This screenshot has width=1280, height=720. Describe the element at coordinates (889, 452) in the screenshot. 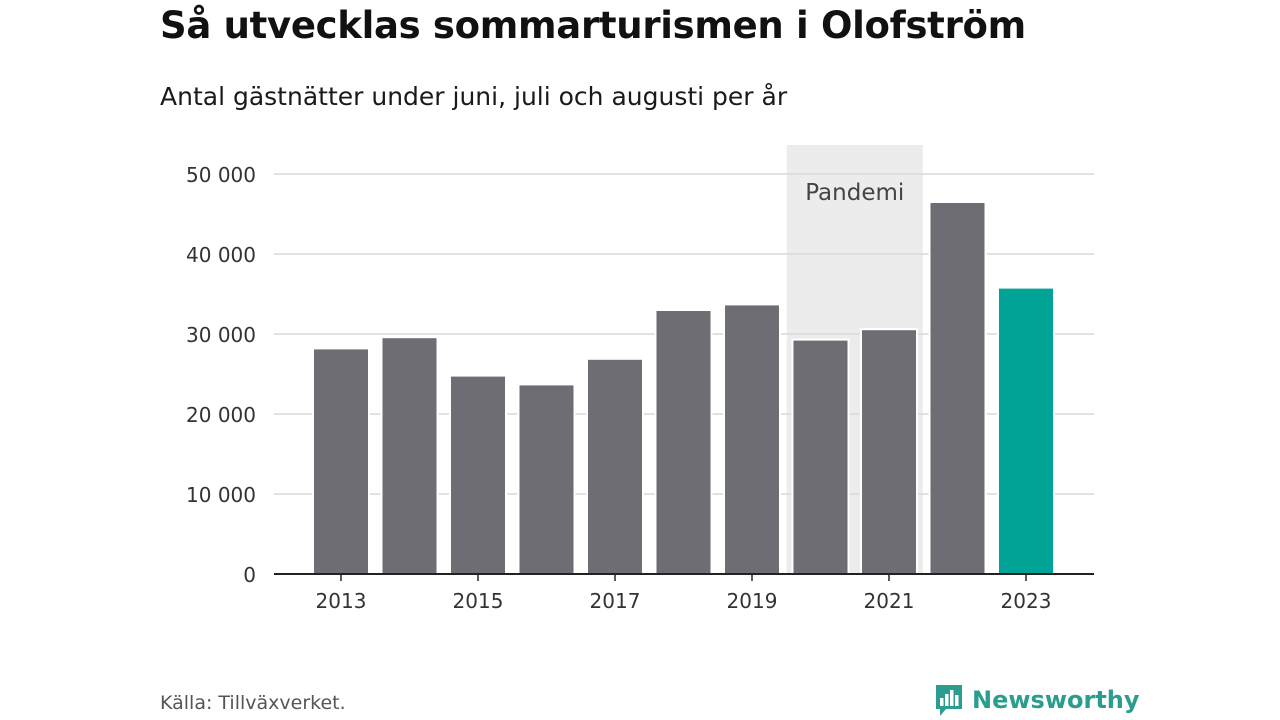

I see `bar-2021` at that location.